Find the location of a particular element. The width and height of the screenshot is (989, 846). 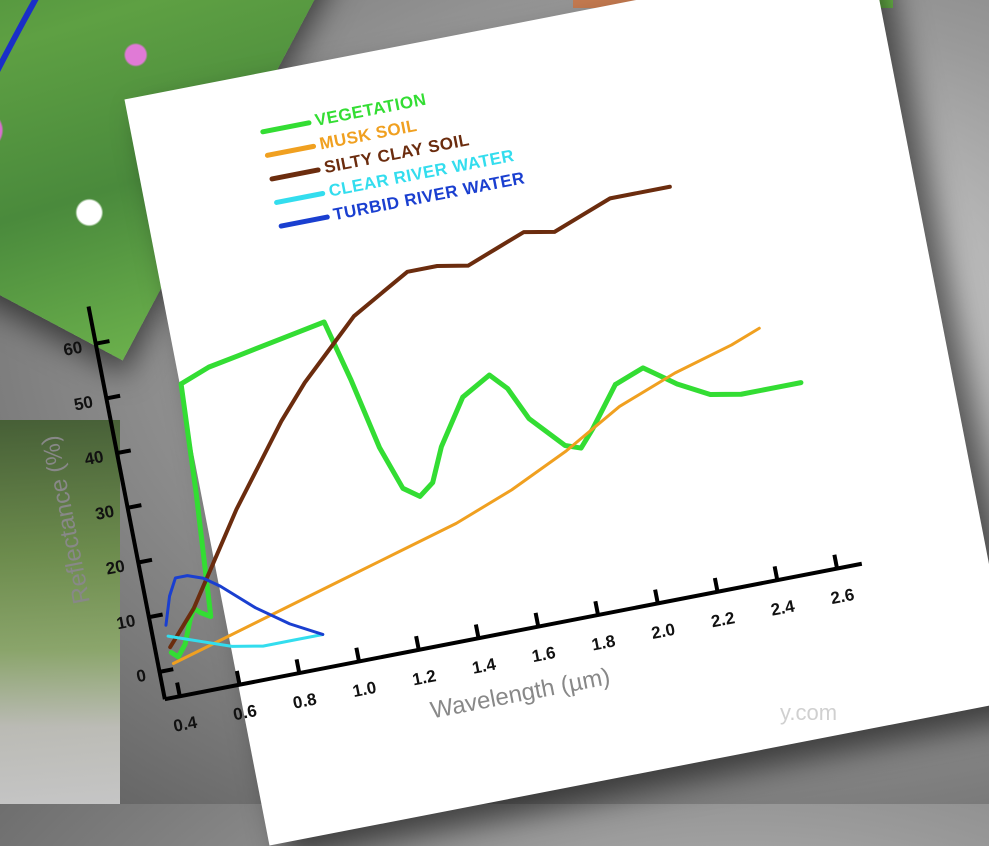

y-tick-label: 20 is located at coordinates (115, 567).